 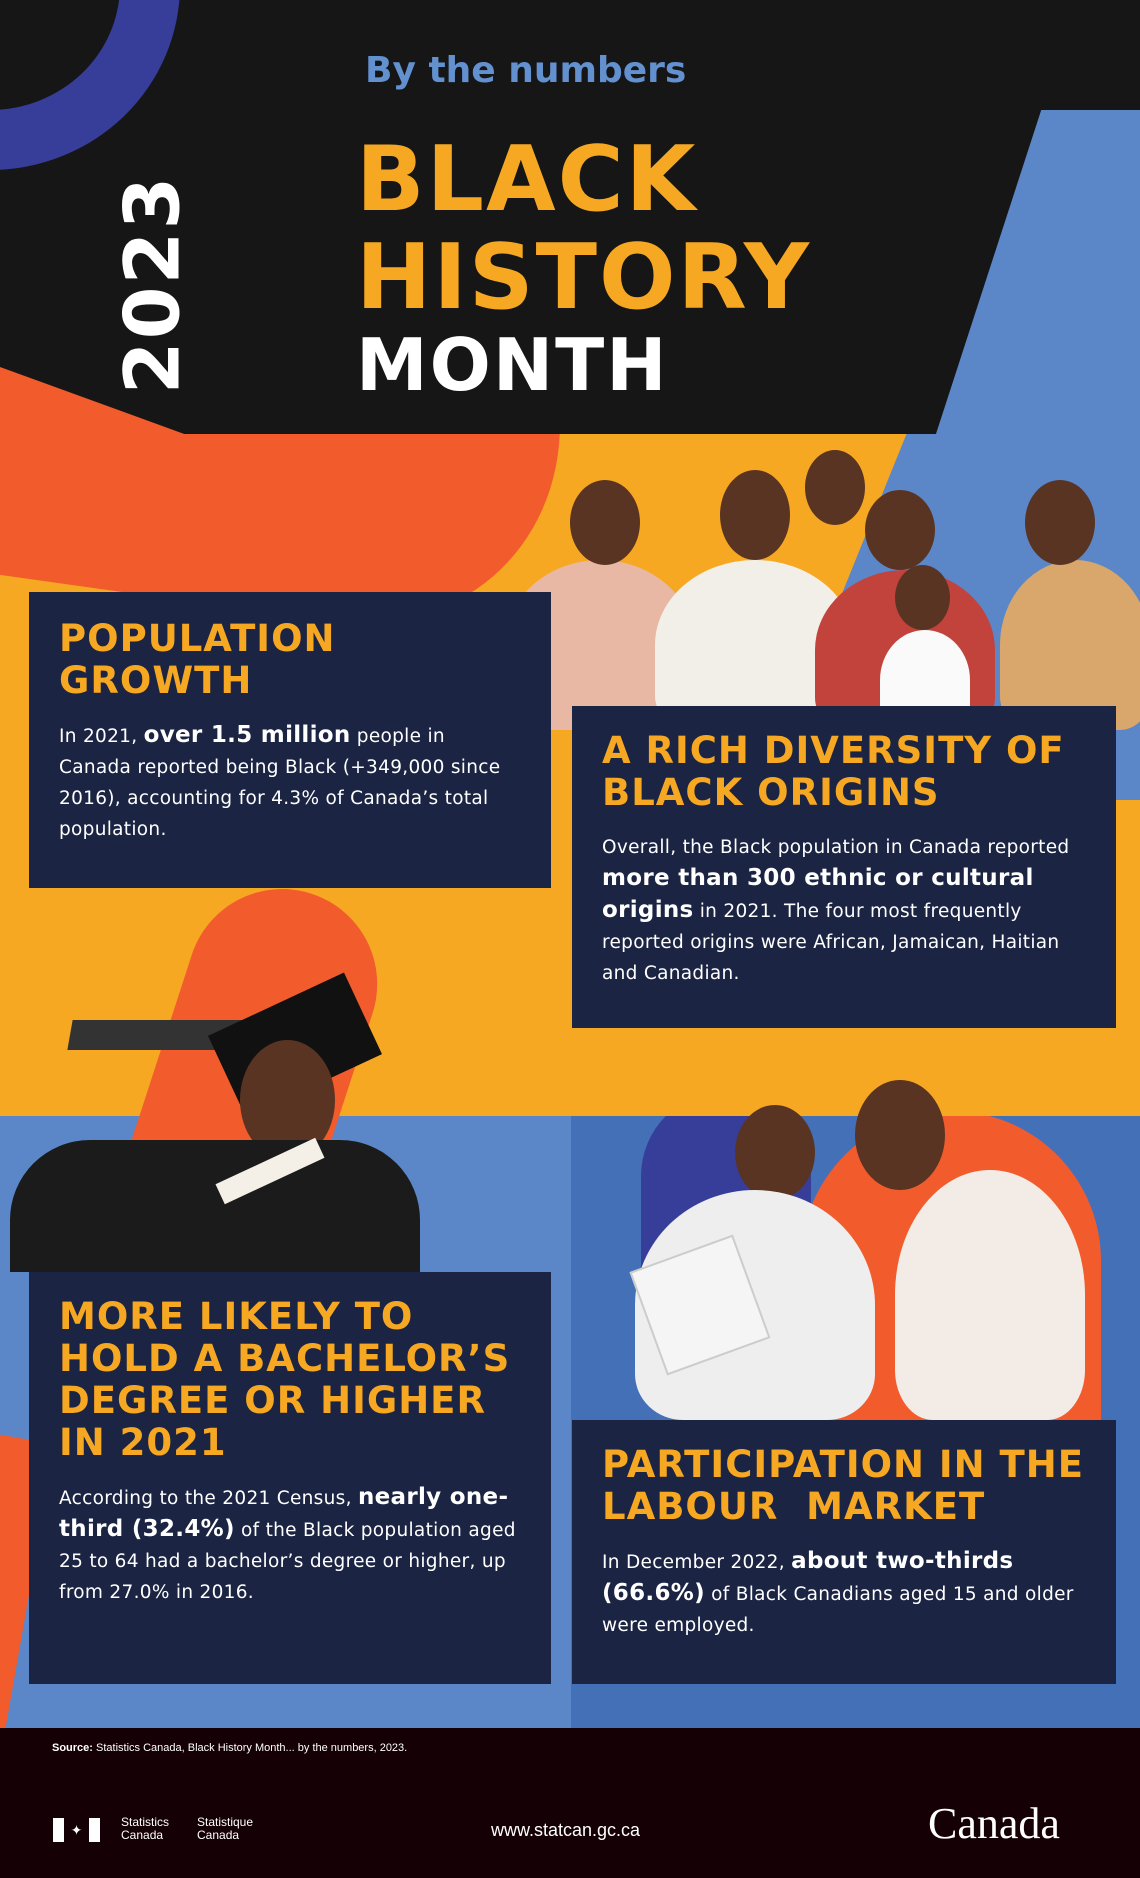 I want to click on subtitle: By the numbers, so click(x=526, y=70).